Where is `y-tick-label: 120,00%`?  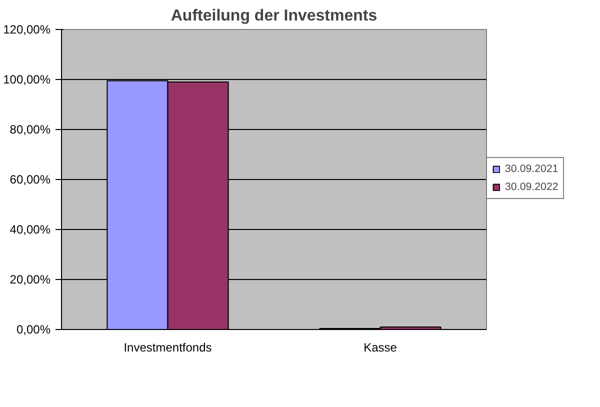
y-tick-label: 120,00% is located at coordinates (27, 29).